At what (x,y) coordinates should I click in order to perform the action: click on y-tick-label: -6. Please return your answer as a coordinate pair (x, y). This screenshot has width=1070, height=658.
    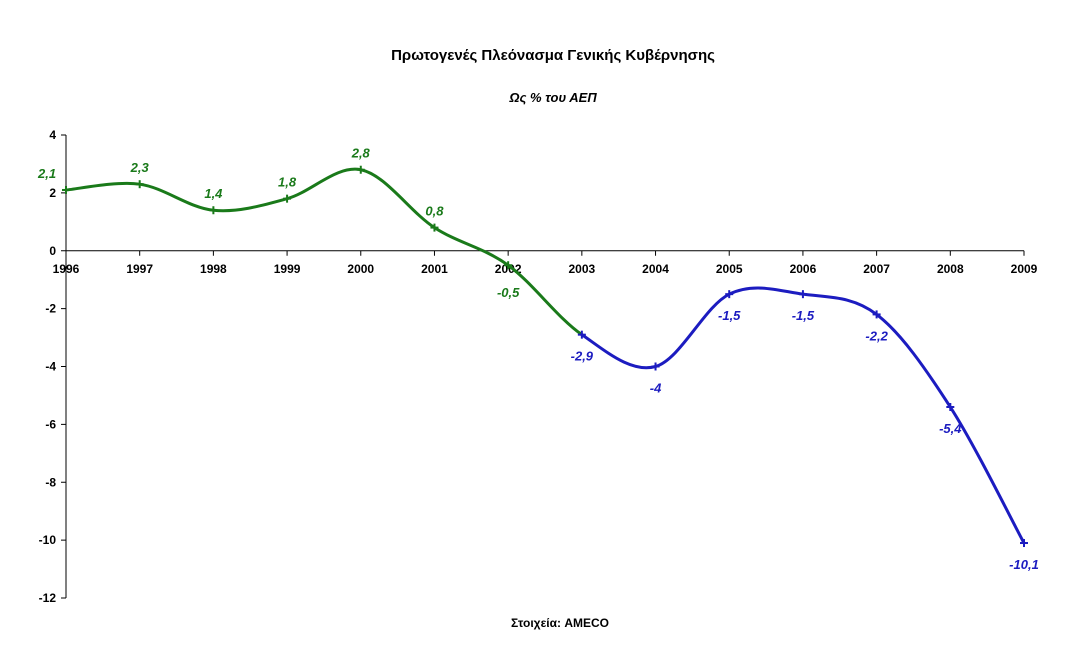
    Looking at the image, I should click on (50, 424).